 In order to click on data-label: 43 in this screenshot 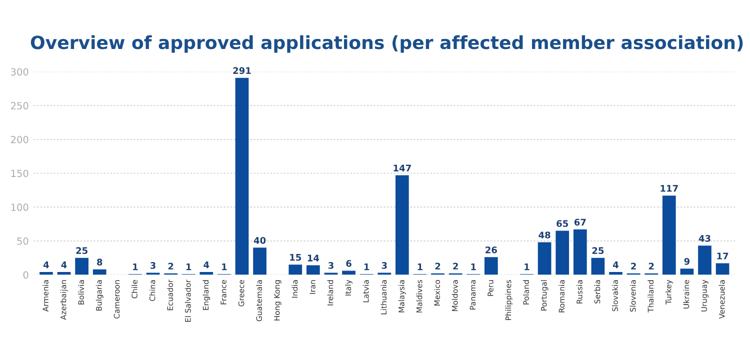, I will do `click(704, 238)`.